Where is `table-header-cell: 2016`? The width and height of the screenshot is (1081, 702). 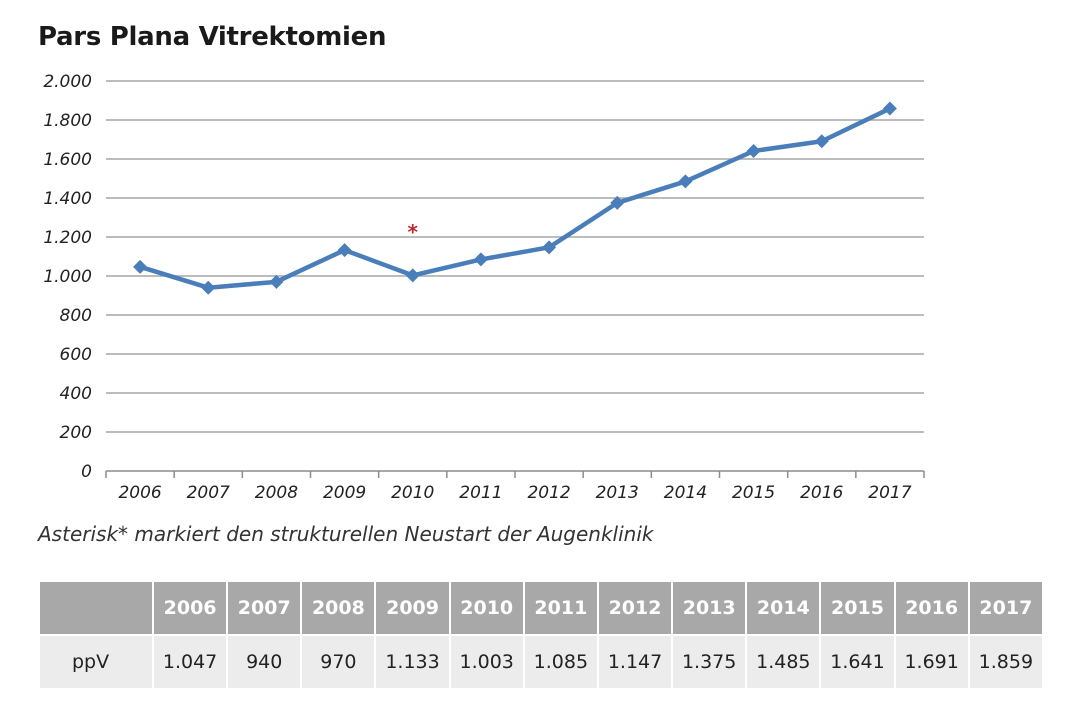
table-header-cell: 2016 is located at coordinates (931, 608).